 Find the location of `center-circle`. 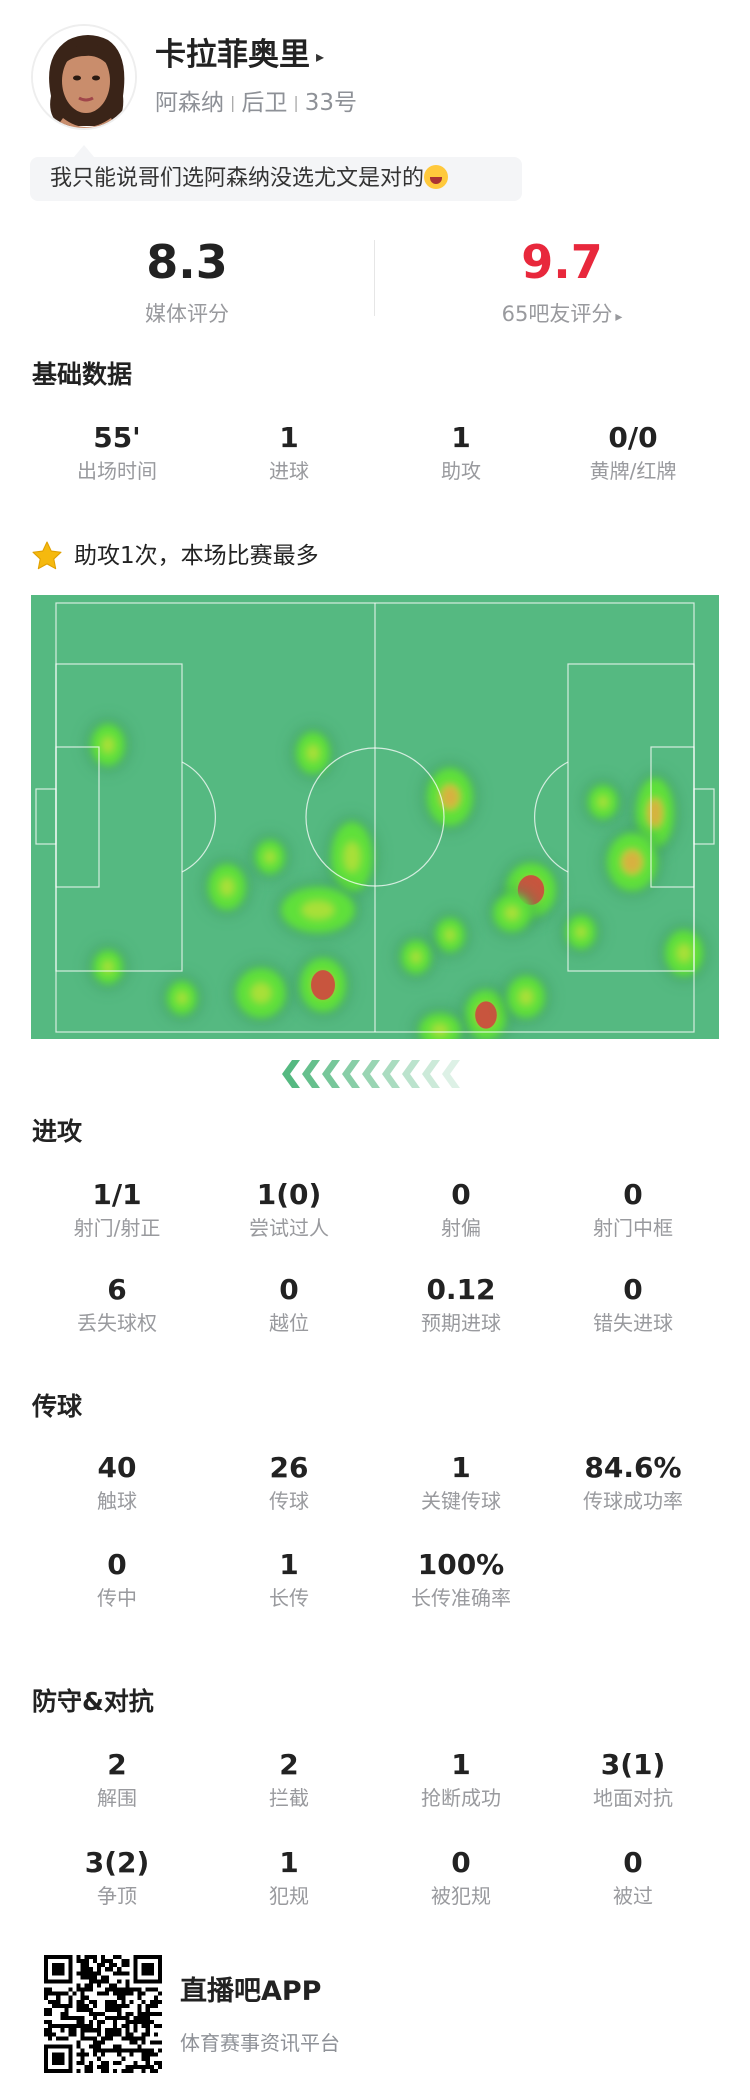

center-circle is located at coordinates (375, 817).